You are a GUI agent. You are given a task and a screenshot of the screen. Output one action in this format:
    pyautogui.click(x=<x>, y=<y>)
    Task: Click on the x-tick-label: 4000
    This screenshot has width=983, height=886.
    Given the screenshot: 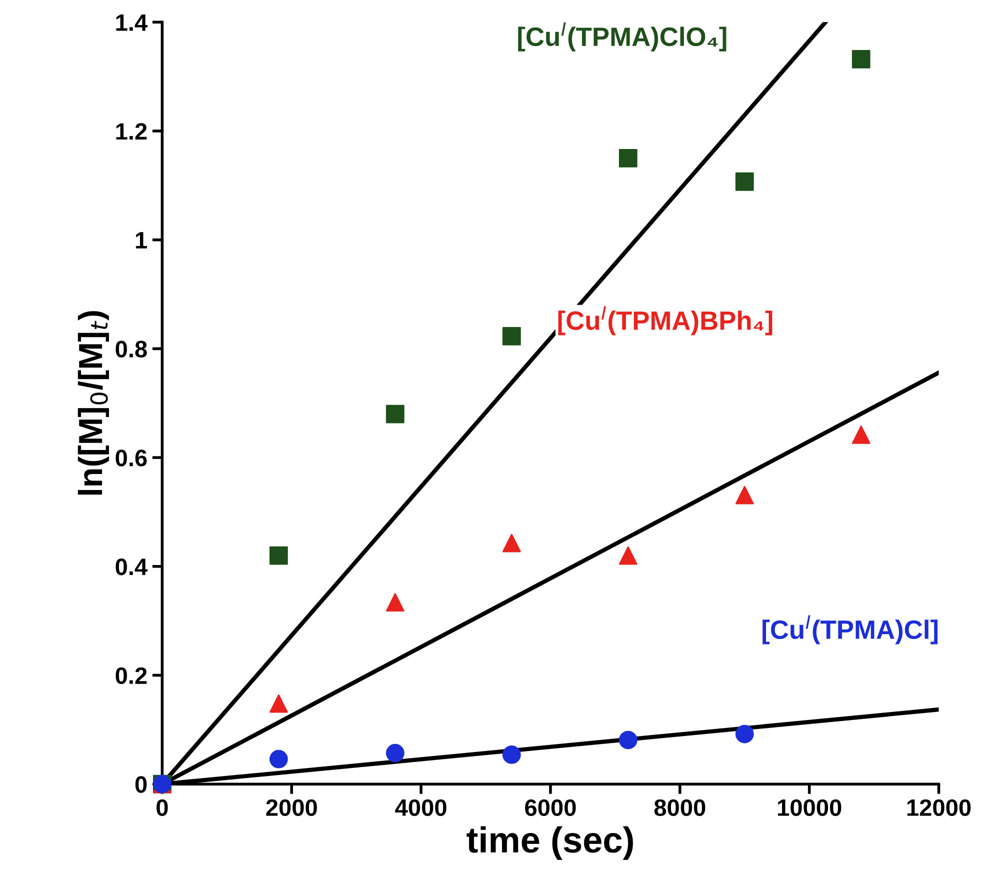 What is the action you would take?
    pyautogui.click(x=420, y=807)
    